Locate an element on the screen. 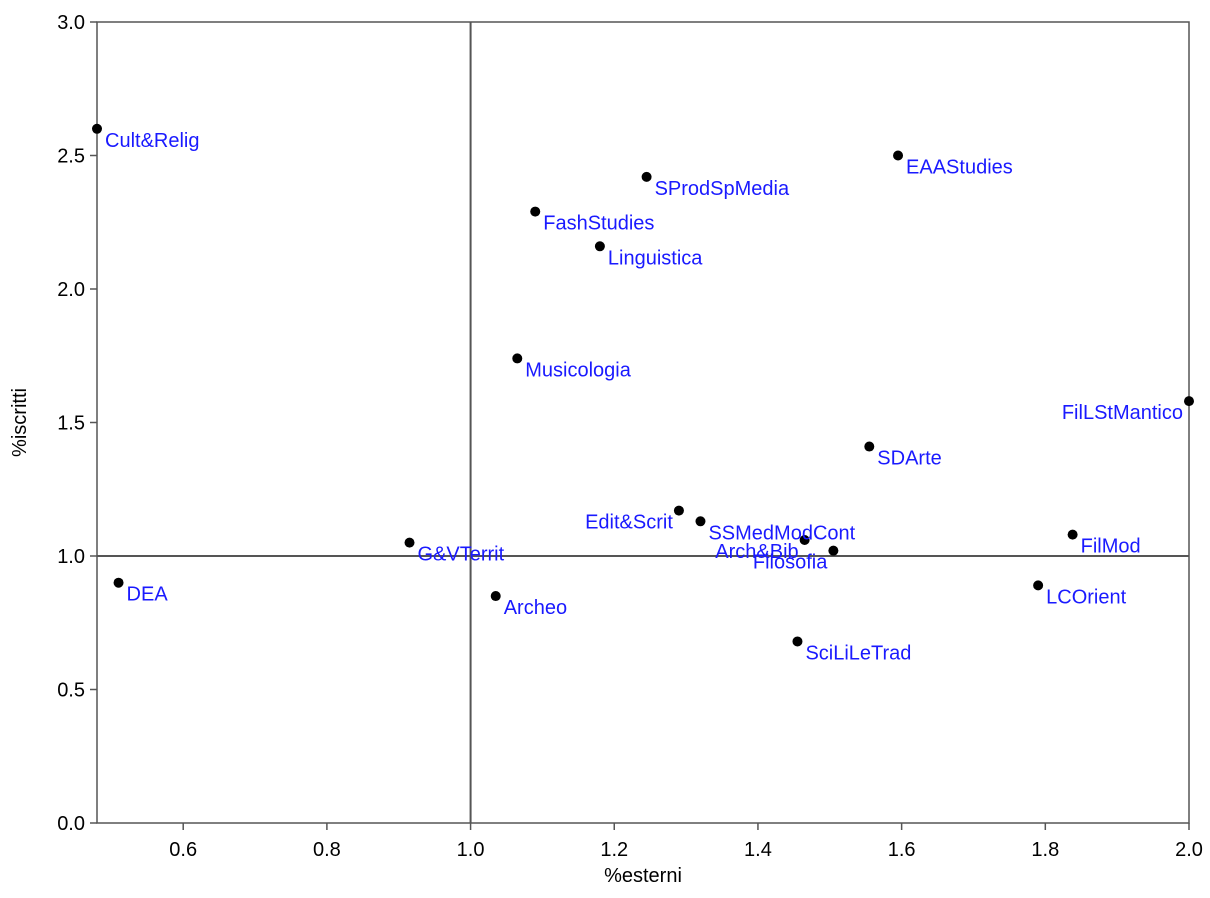  x-tick-label: 1.8 is located at coordinates (1045, 850).